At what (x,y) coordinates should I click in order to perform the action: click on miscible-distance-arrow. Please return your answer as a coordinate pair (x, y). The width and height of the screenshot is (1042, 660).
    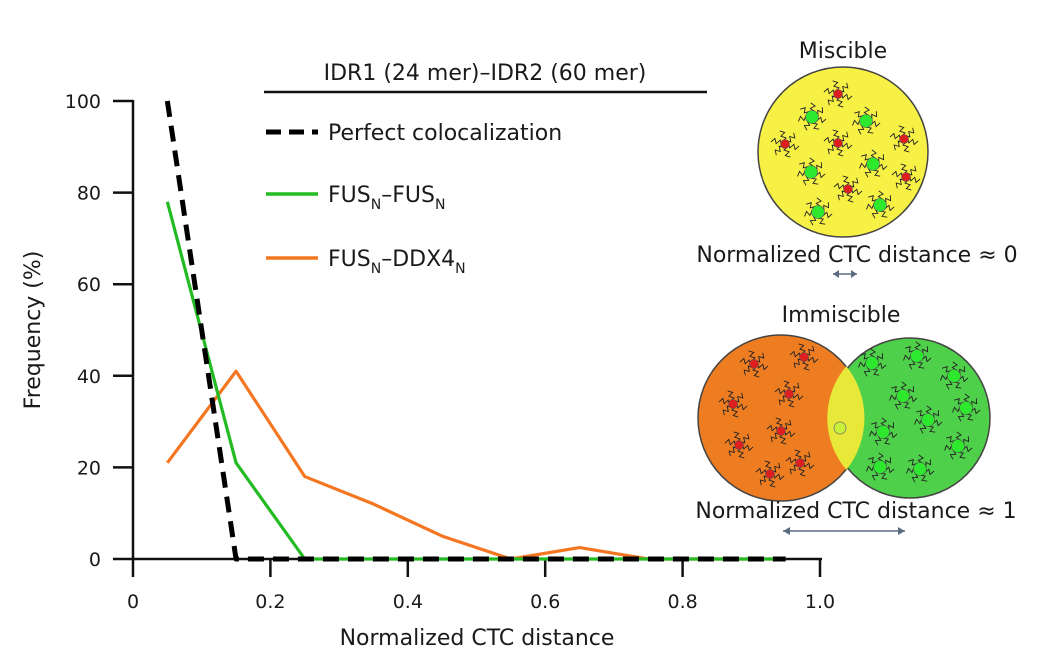
    Looking at the image, I should click on (845, 274).